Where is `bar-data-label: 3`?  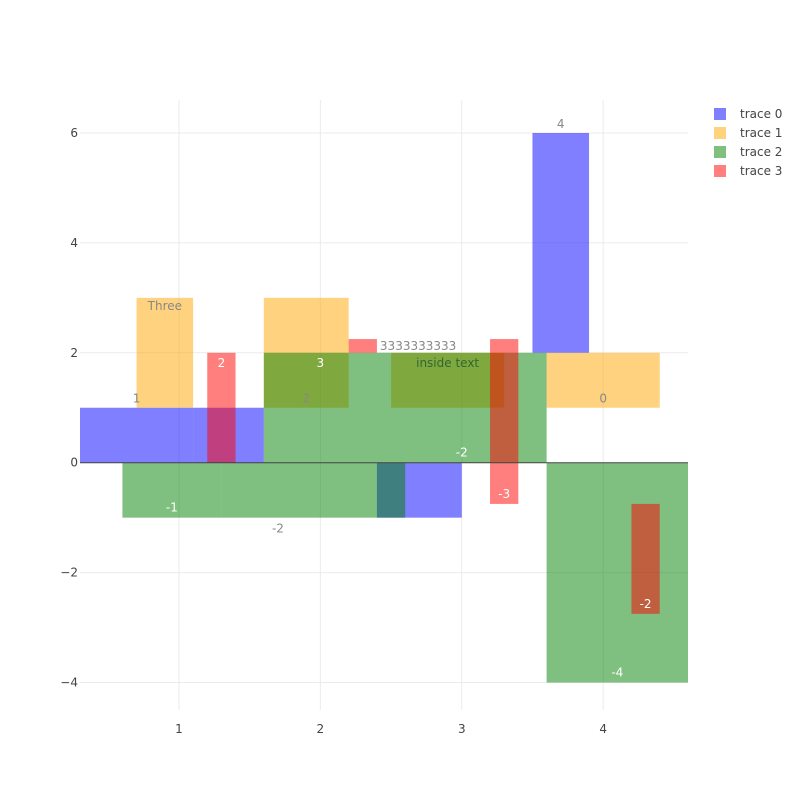 bar-data-label: 3 is located at coordinates (321, 363).